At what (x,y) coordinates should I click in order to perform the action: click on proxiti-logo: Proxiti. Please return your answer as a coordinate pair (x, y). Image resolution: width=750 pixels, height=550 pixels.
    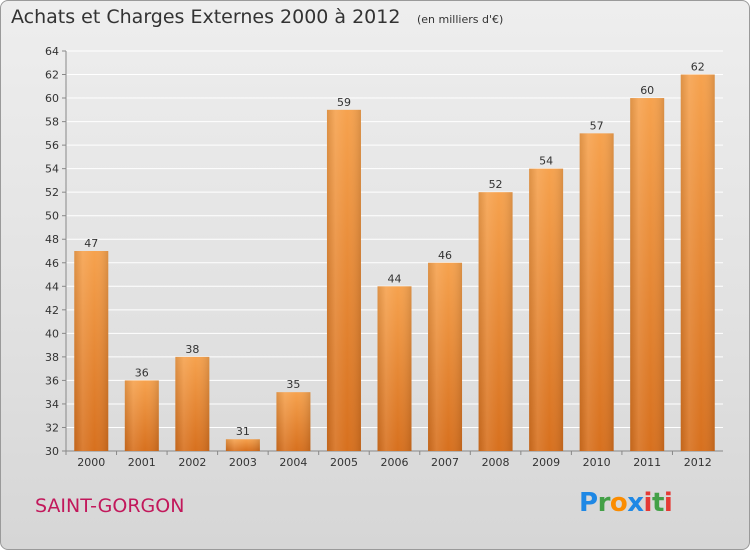
    Looking at the image, I should click on (626, 503).